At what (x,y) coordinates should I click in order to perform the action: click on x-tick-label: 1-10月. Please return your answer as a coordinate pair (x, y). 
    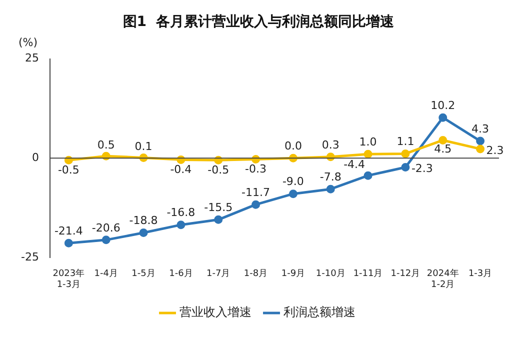
    Looking at the image, I should click on (331, 274).